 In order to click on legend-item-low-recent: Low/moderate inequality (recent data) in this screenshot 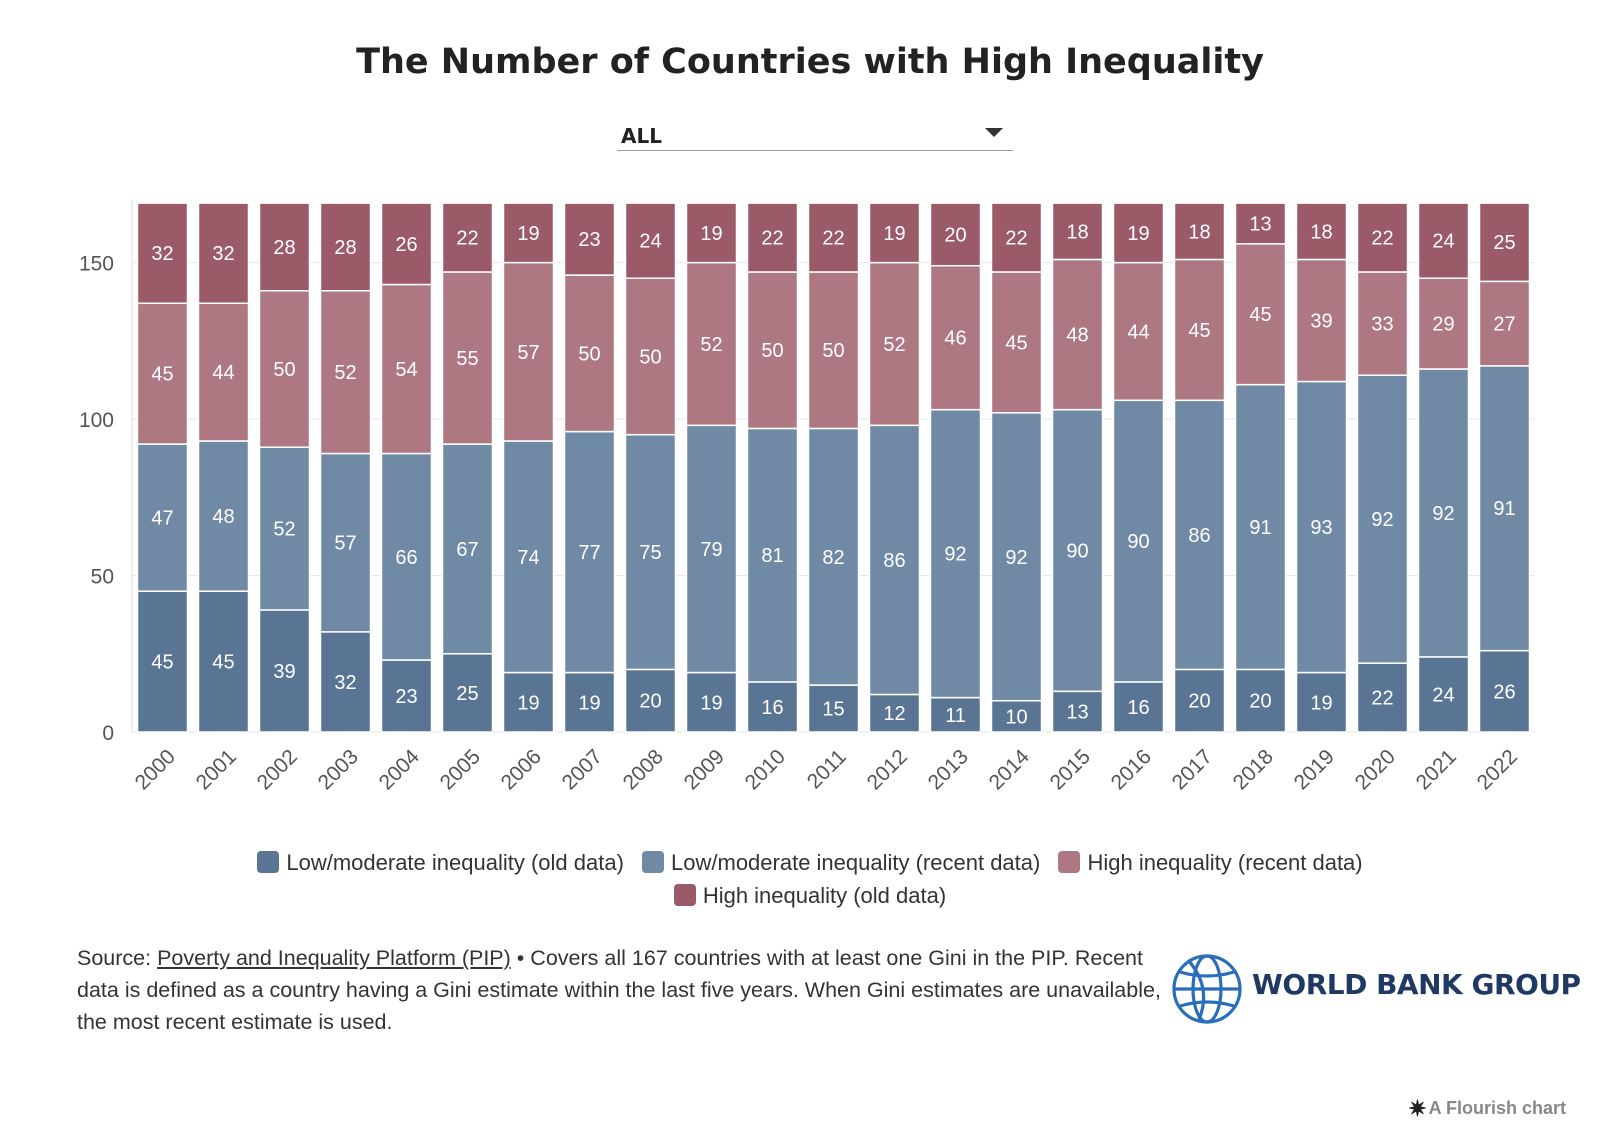, I will do `click(841, 862)`.